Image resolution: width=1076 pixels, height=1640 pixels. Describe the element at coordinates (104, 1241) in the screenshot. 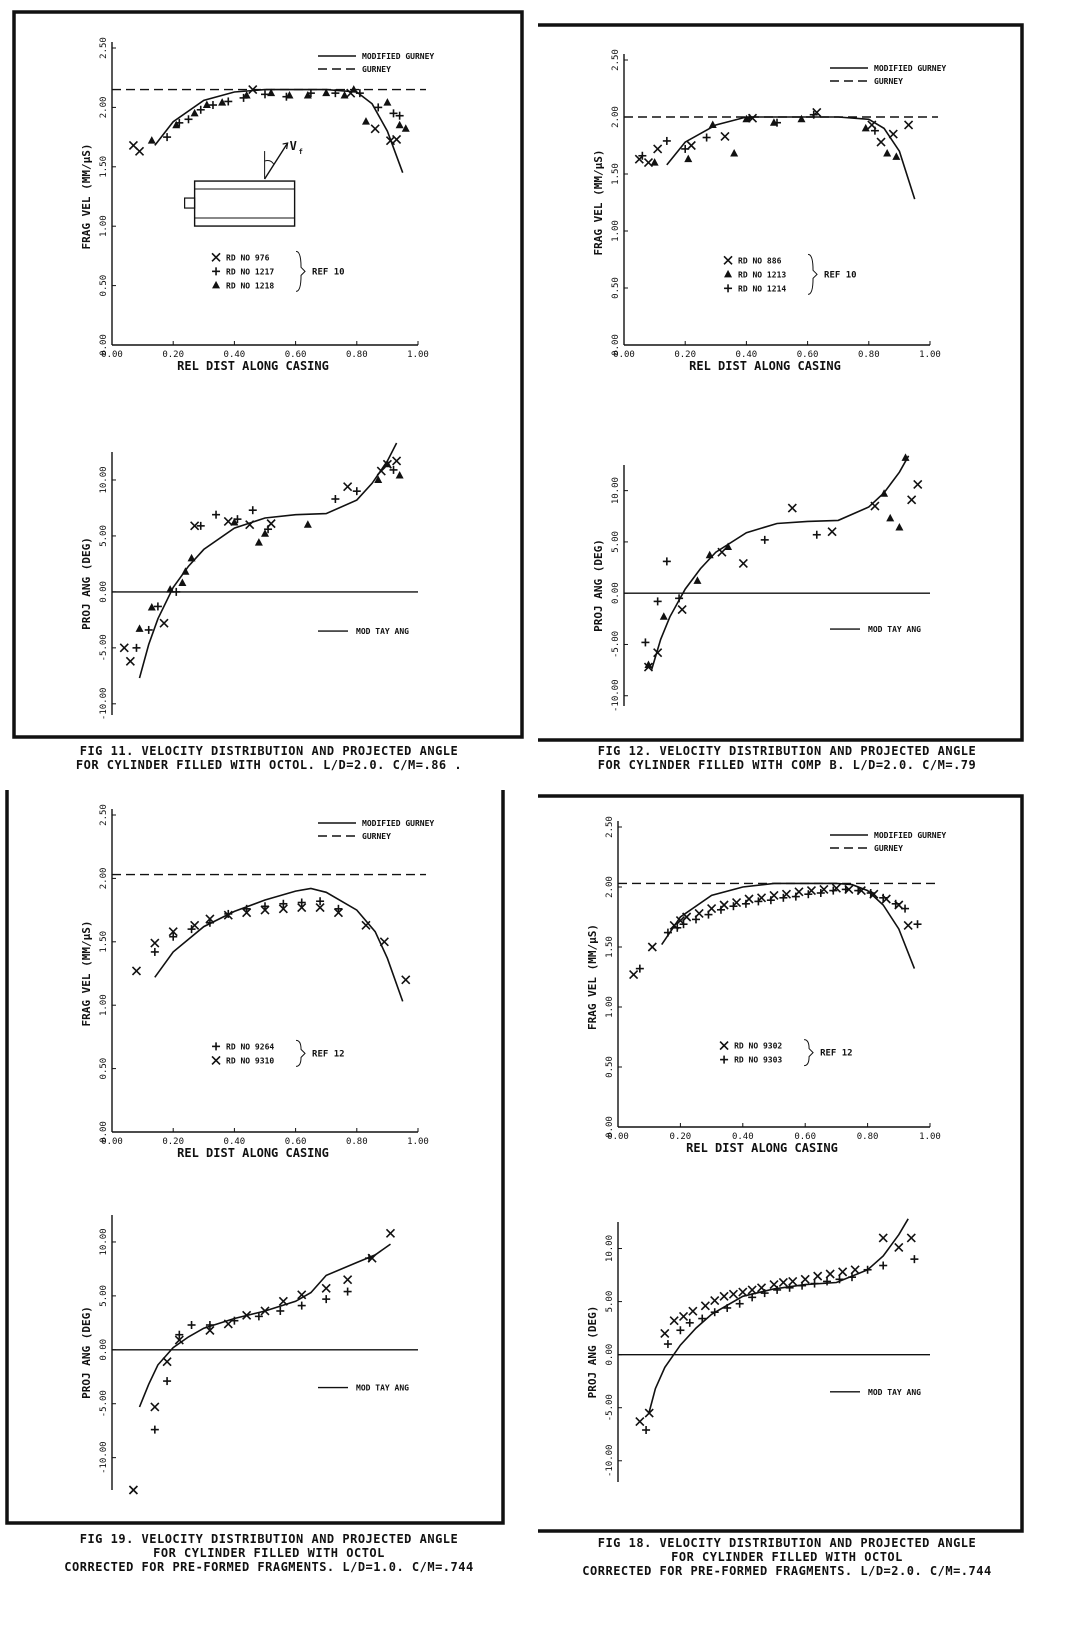

I see `y-tick-label: 10.00` at that location.